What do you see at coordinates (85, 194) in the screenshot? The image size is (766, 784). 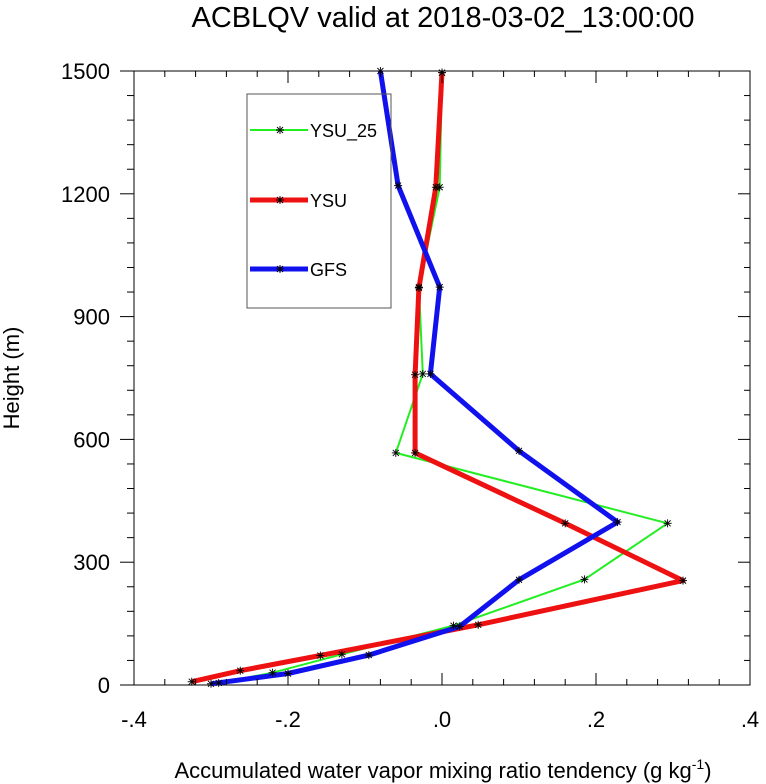 I see `y-tick-label: 1200` at bounding box center [85, 194].